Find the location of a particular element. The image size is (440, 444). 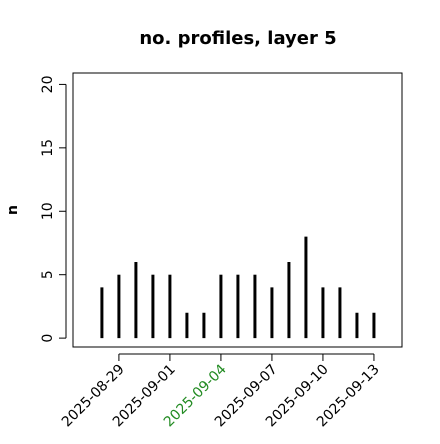

y-tick-label: 10 is located at coordinates (48, 211).